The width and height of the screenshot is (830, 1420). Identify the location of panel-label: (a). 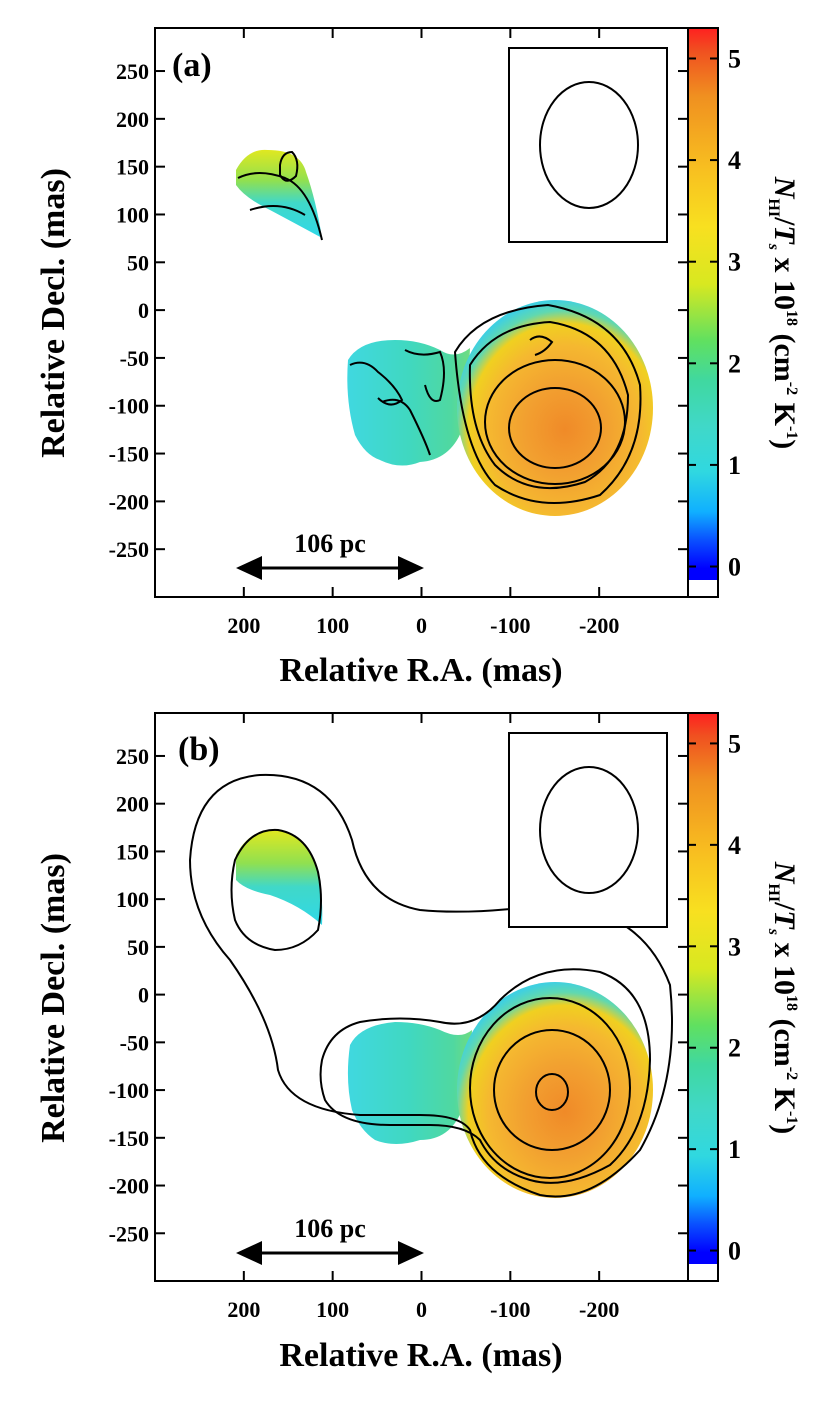
(192, 65).